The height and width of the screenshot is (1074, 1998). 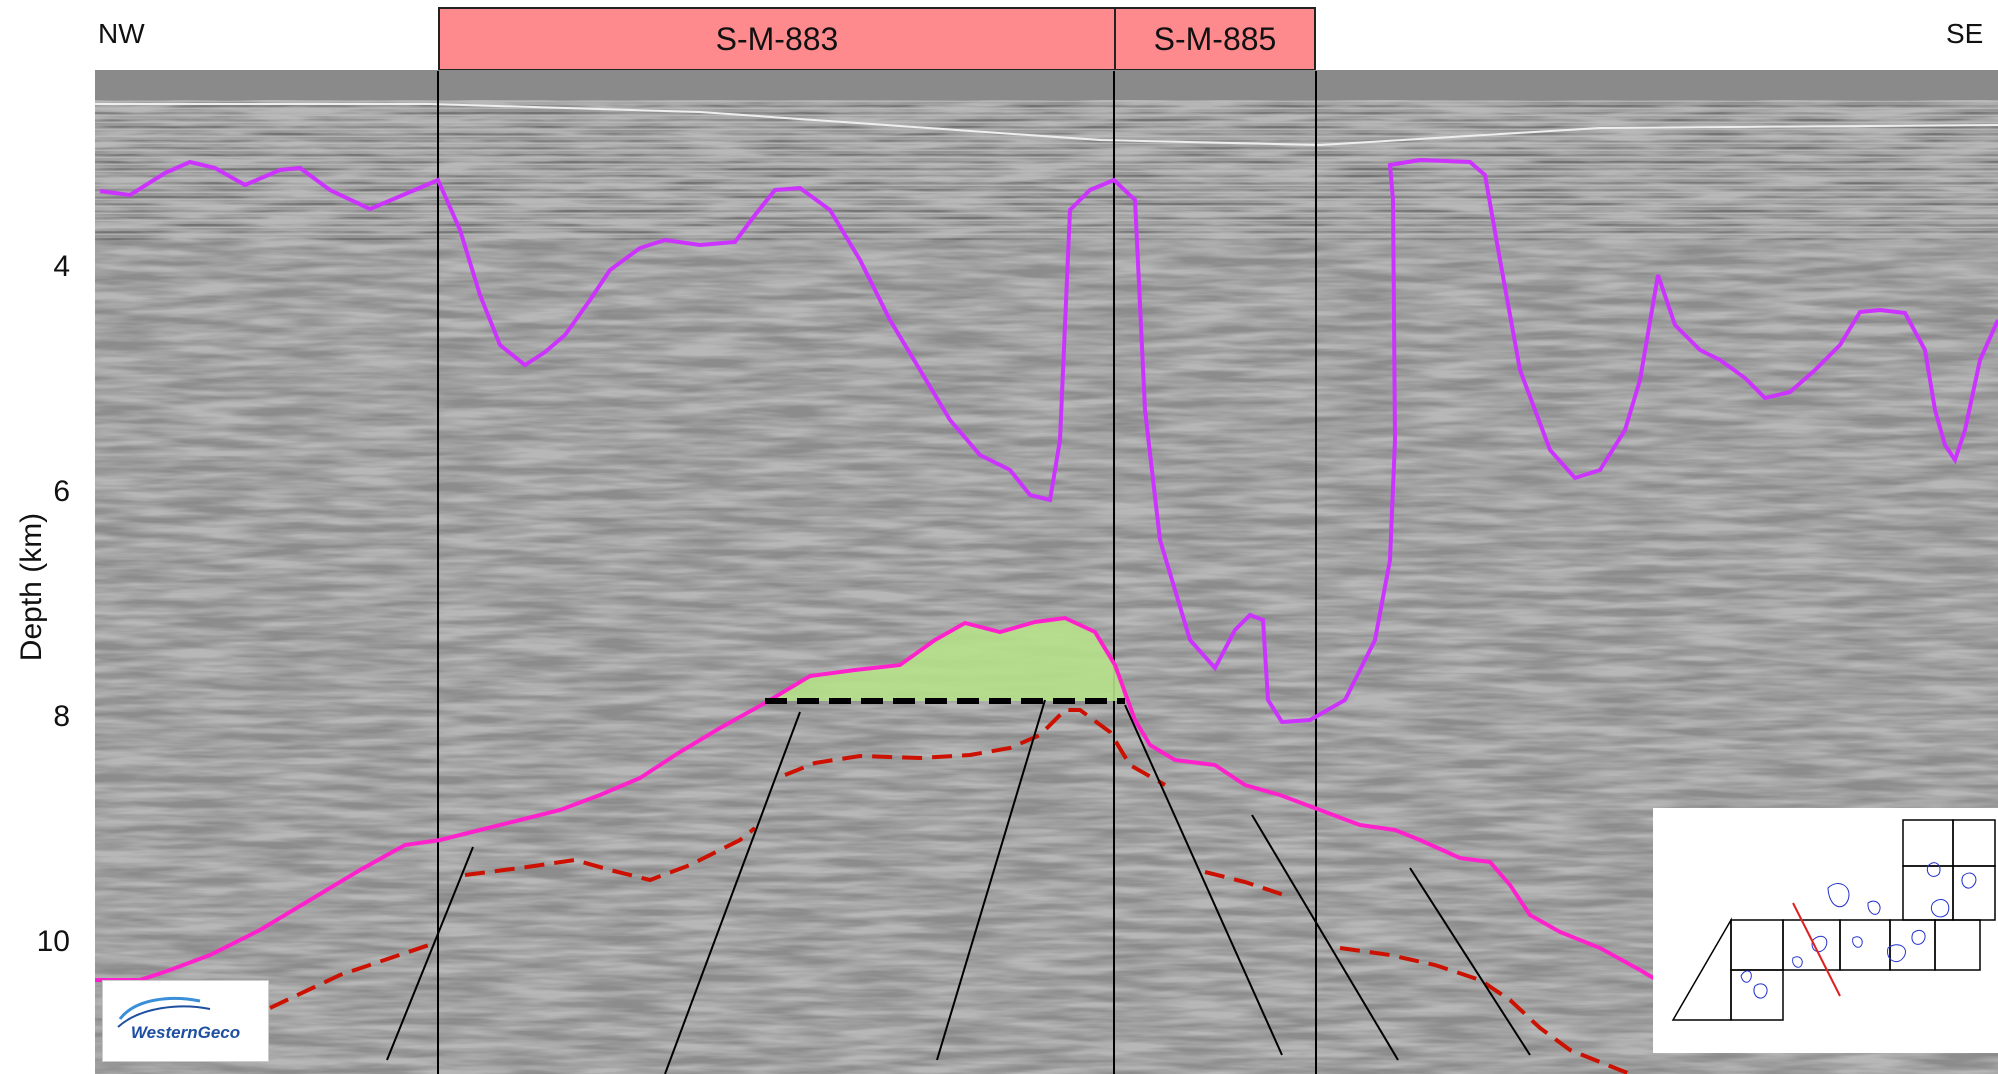 I want to click on direction-nw-label: NW, so click(x=121, y=33).